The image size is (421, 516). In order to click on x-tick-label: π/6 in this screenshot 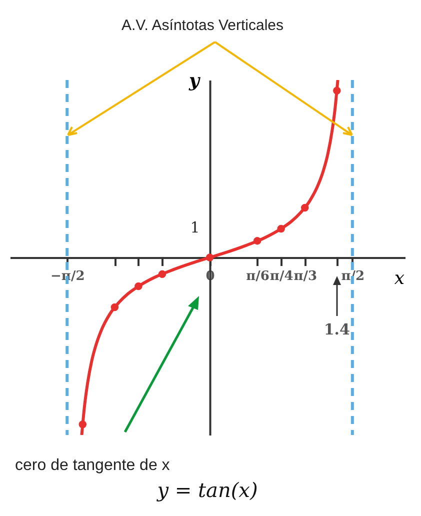, I will do `click(258, 276)`.